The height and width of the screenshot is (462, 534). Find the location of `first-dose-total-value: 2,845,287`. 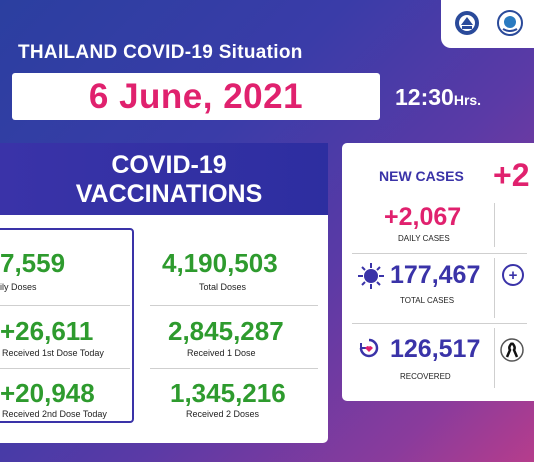

first-dose-total-value: 2,845,287 is located at coordinates (226, 331).